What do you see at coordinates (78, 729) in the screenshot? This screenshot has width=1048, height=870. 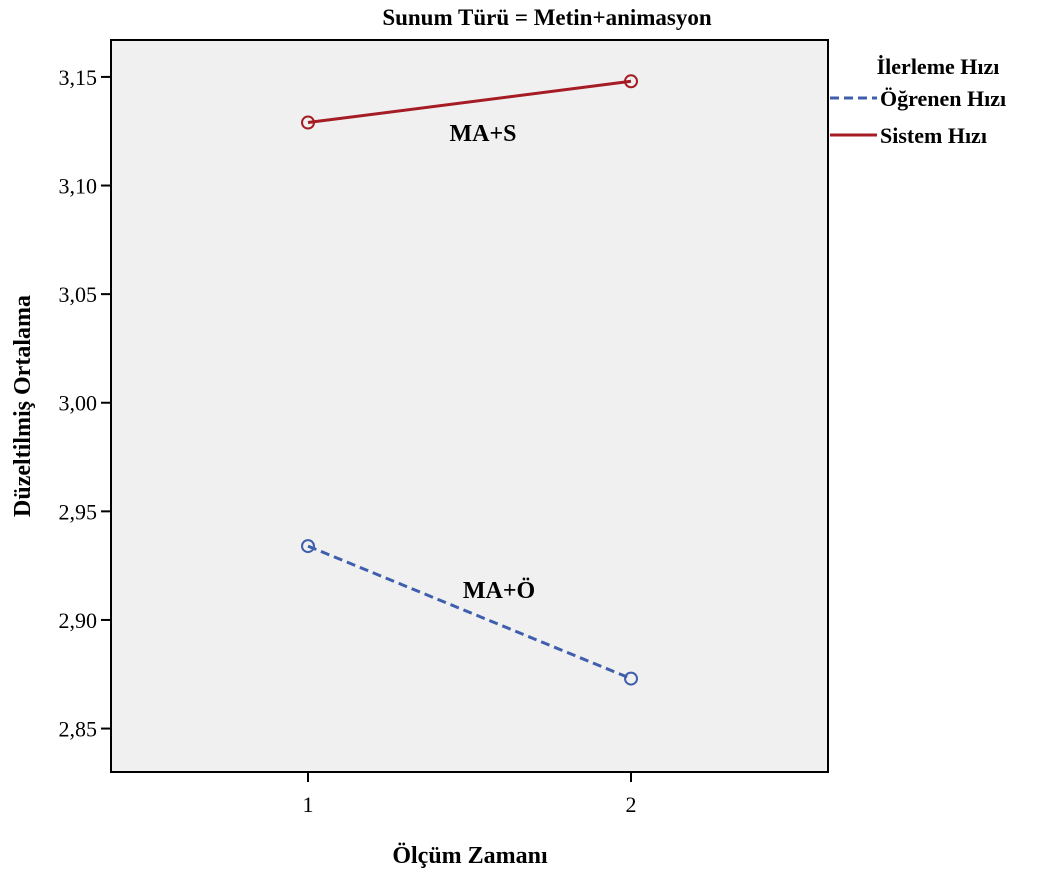 I see `y-tick-label: 2,85` at bounding box center [78, 729].